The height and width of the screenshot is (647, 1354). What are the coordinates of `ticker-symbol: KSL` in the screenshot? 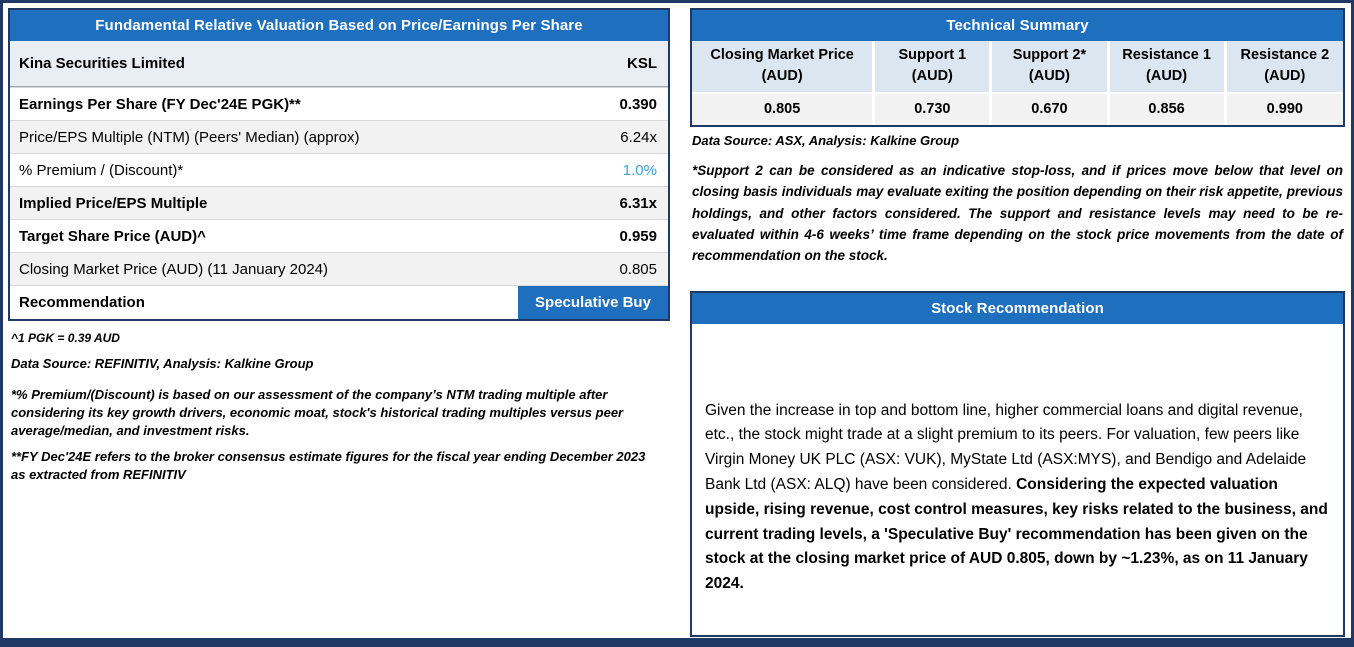 It's located at (642, 63).